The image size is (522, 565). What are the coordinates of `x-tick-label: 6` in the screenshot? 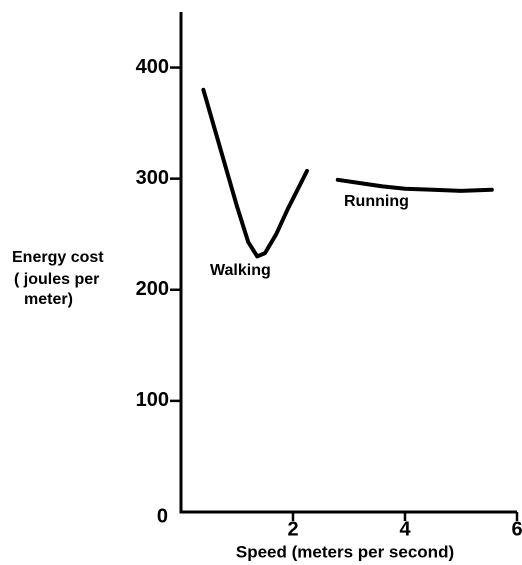 It's located at (516, 529).